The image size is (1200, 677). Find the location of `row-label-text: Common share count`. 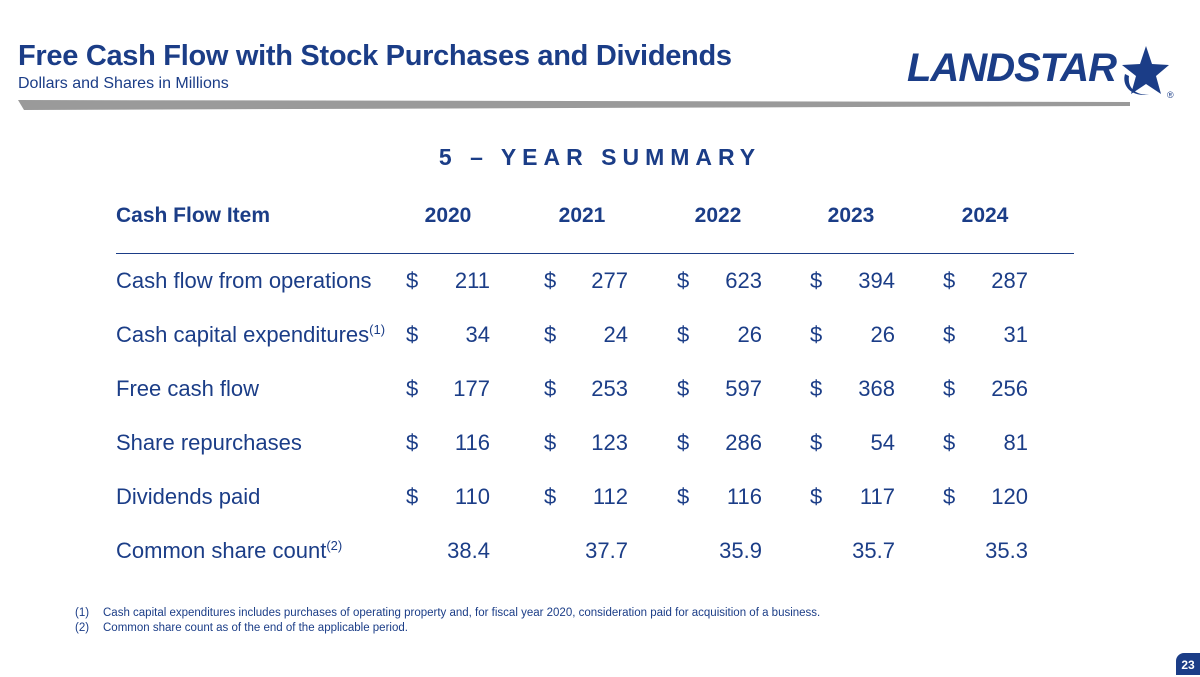

row-label-text: Common share count is located at coordinates (221, 550).